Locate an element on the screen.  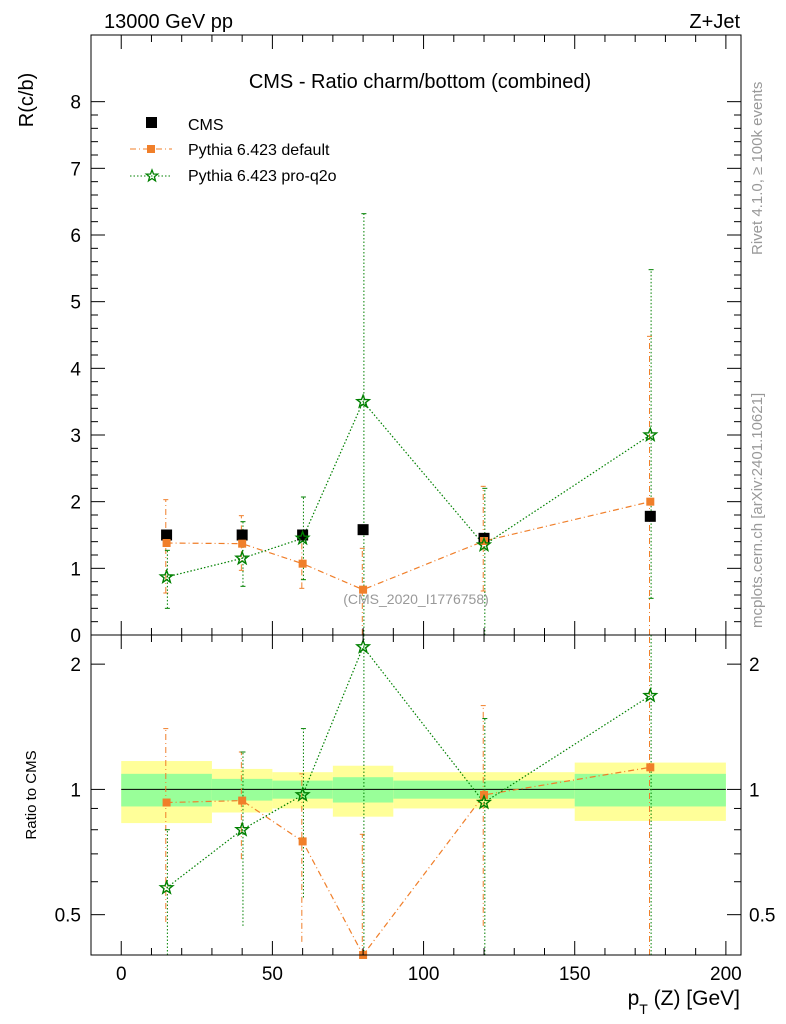
header-right: Z+Jet is located at coordinates (714, 22).